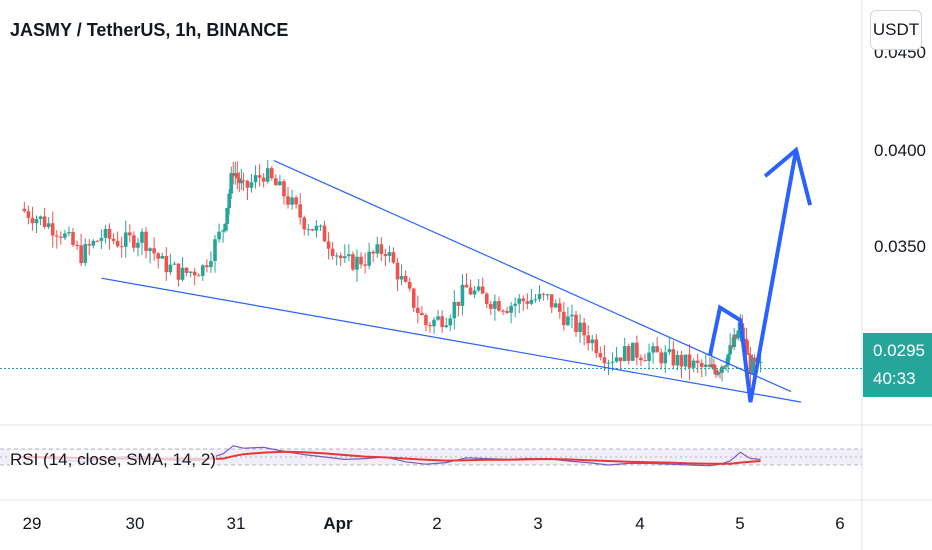 The image size is (932, 550). Describe the element at coordinates (896, 30) in the screenshot. I see `currency-unit-button: USDT` at that location.